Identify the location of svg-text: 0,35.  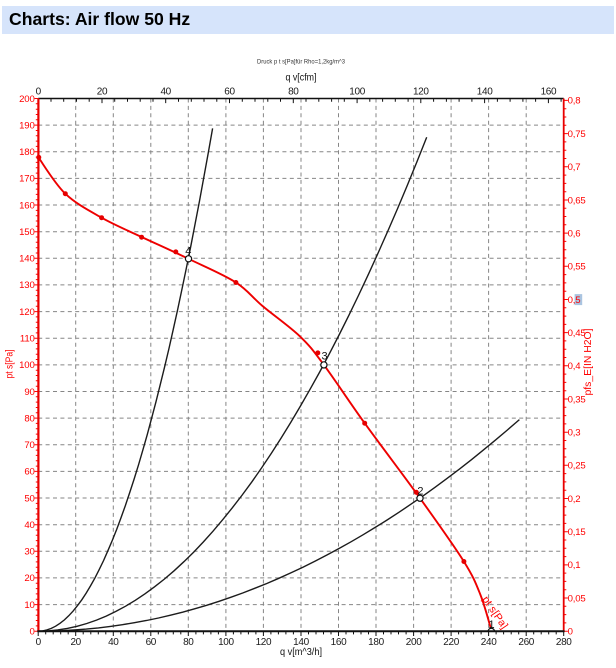
(577, 399).